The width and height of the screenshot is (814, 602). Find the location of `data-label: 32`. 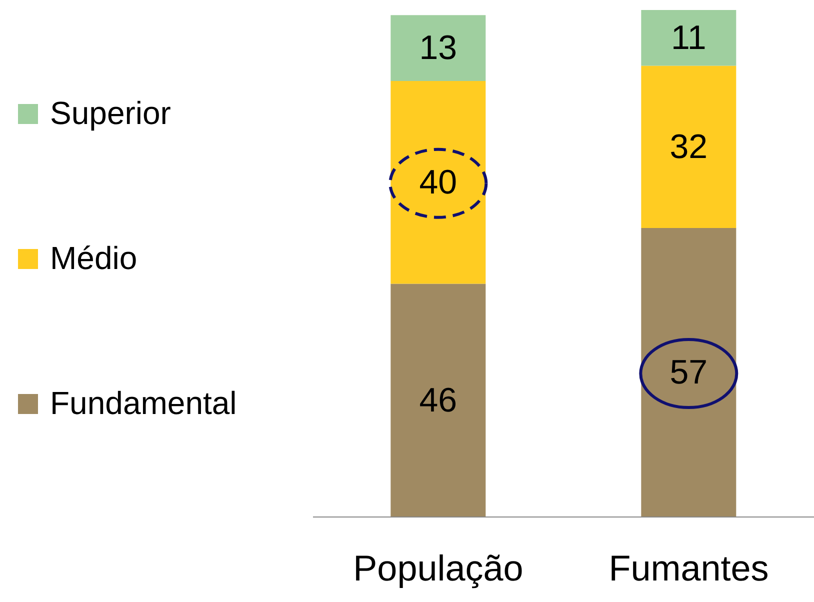

data-label: 32 is located at coordinates (689, 147).